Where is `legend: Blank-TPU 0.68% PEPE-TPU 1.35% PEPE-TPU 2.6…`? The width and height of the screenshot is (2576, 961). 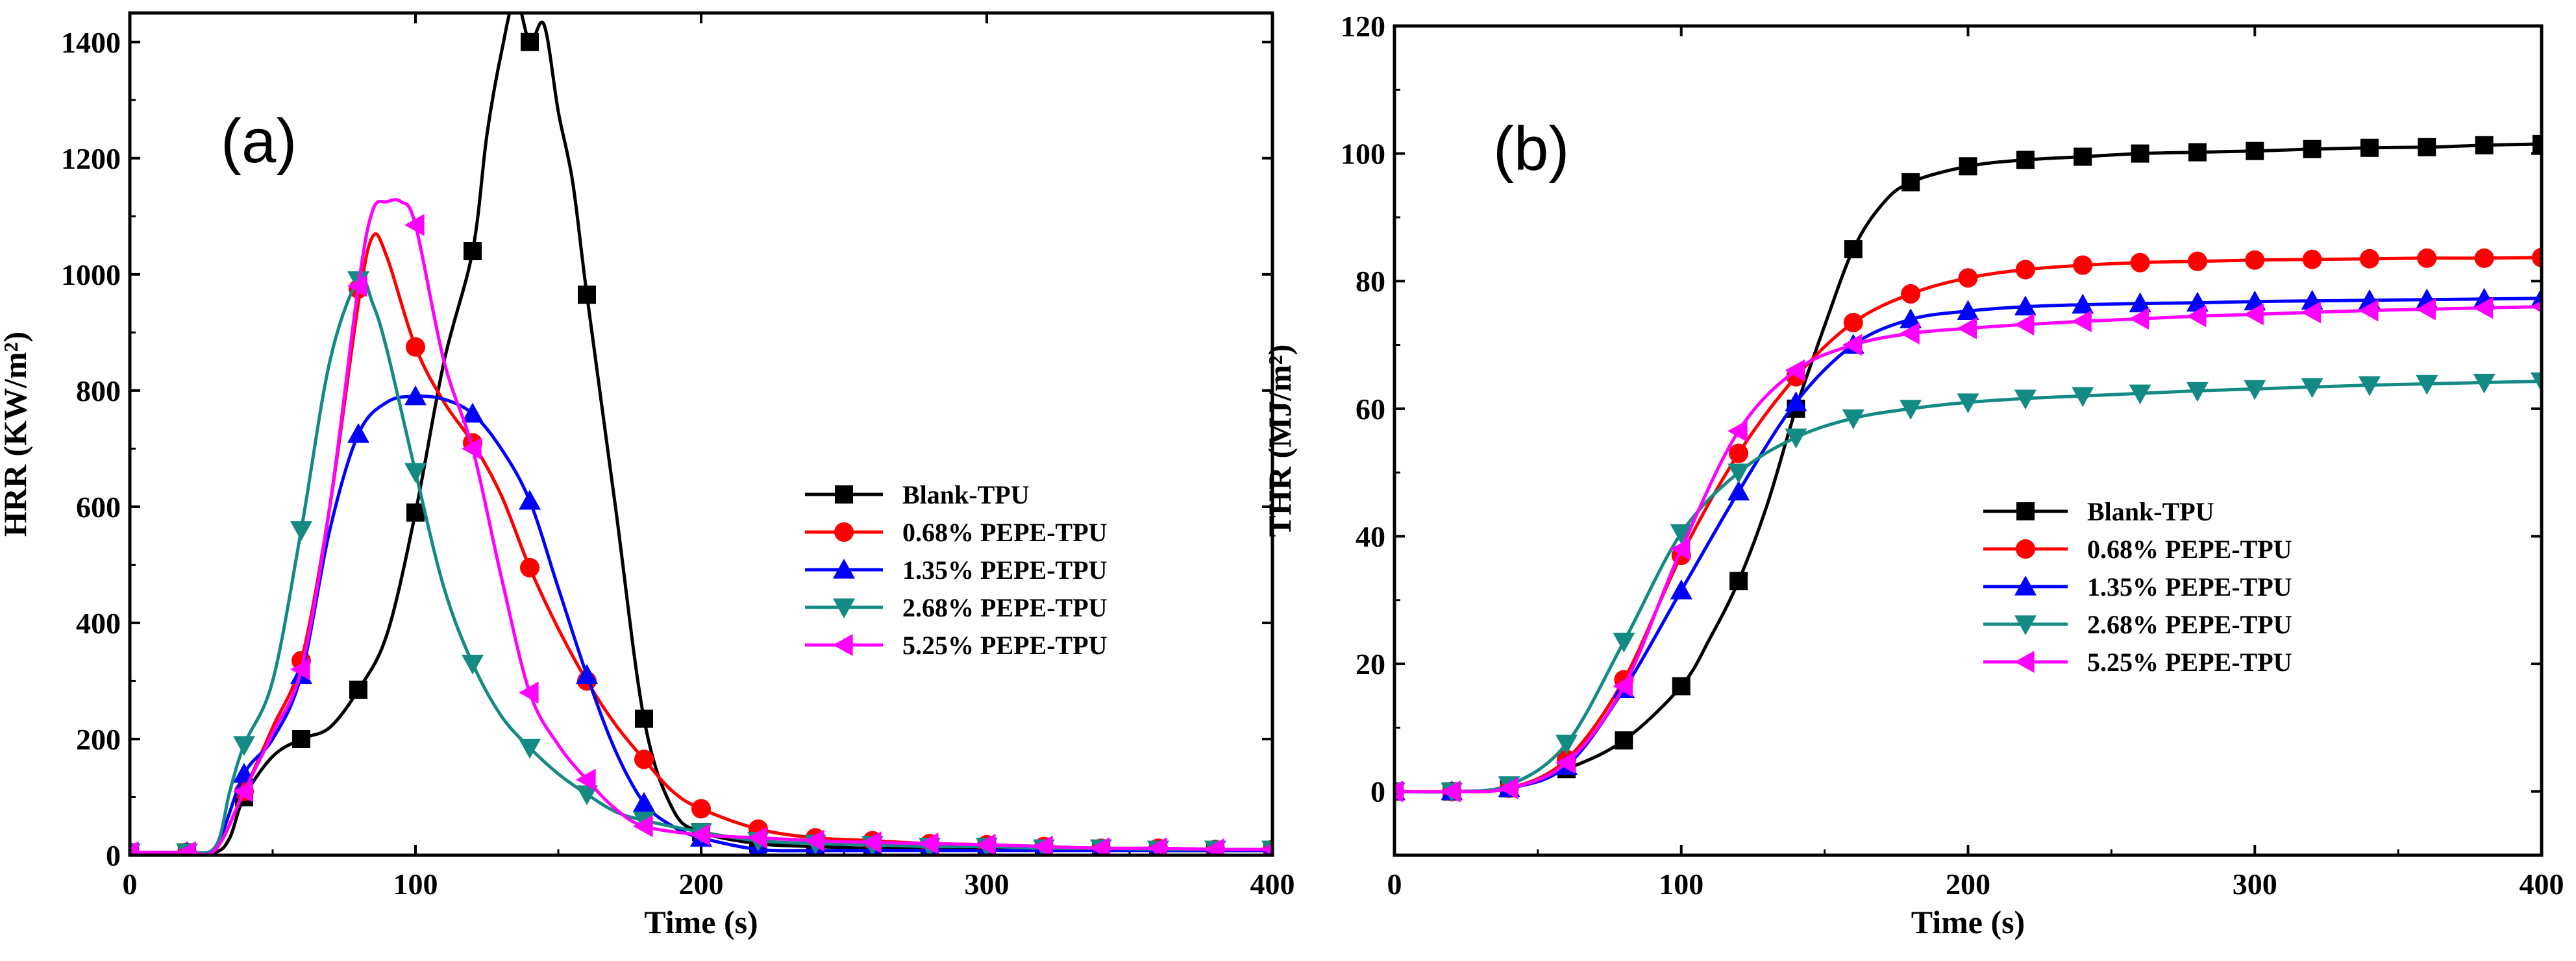 legend: Blank-TPU 0.68% PEPE-TPU 1.35% PEPE-TPU 2.6… is located at coordinates (2137, 587).